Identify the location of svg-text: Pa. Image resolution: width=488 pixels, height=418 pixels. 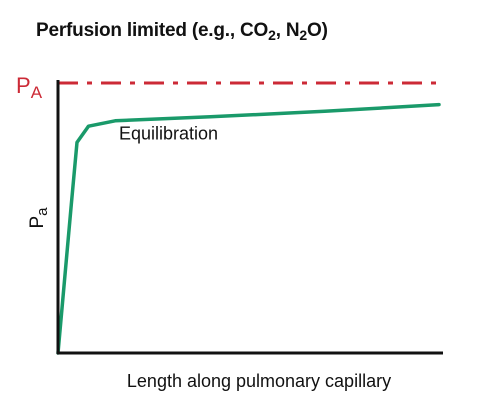
(39, 218).